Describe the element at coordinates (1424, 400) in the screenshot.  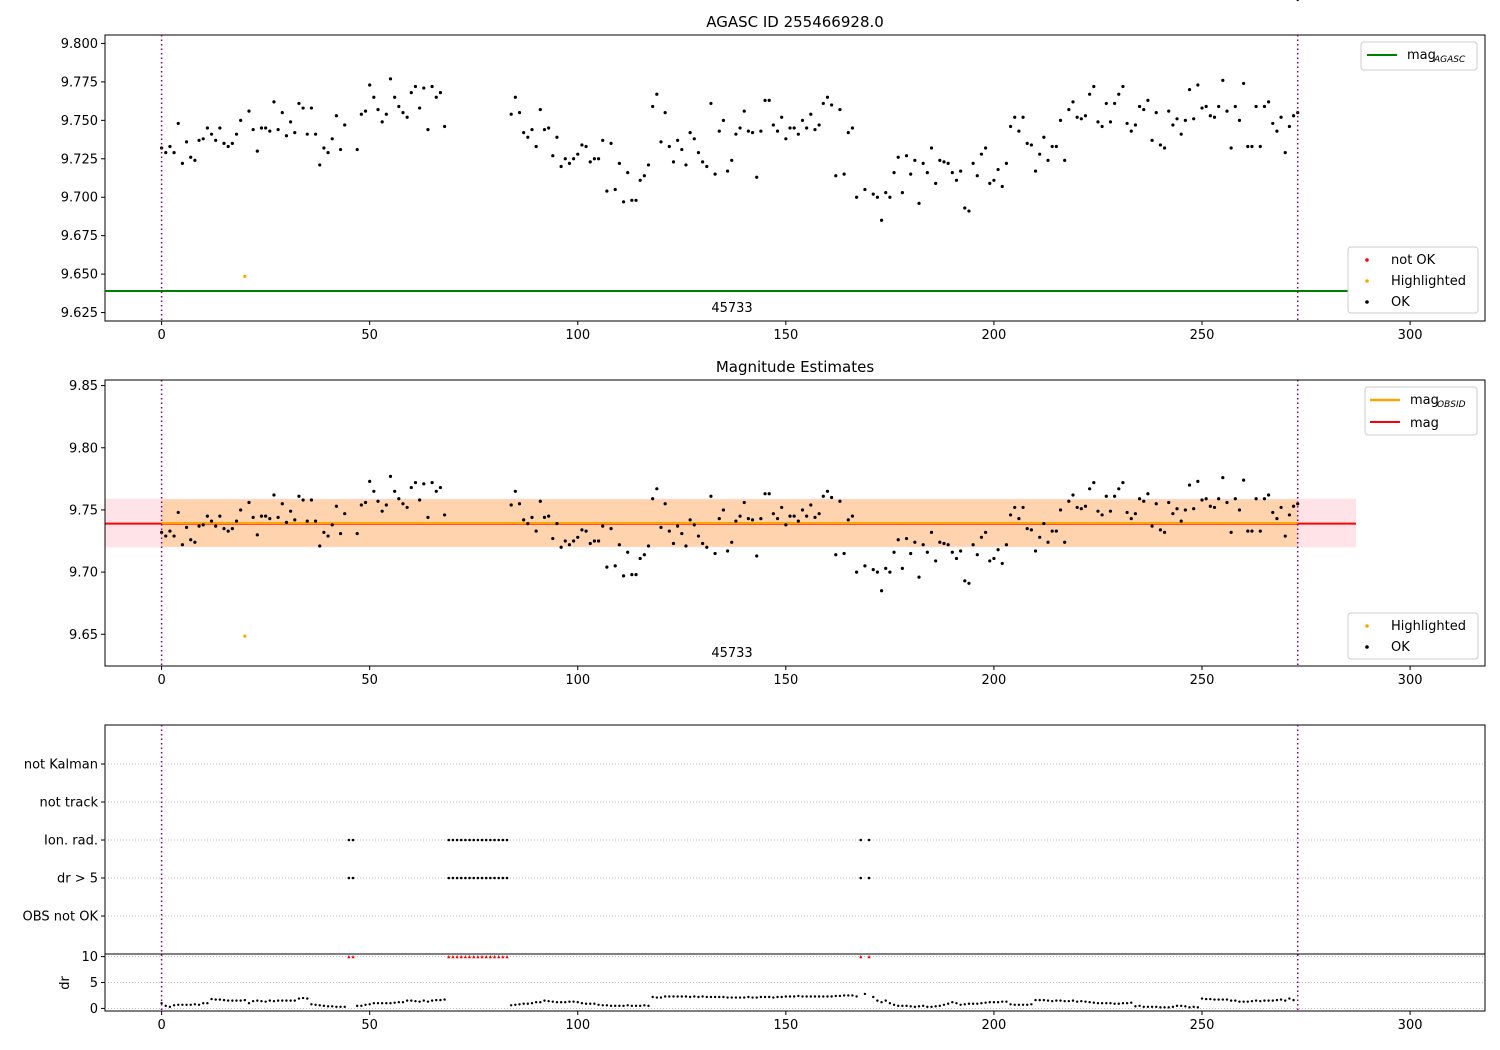
I see `legend-mag-obsid-label: mag` at that location.